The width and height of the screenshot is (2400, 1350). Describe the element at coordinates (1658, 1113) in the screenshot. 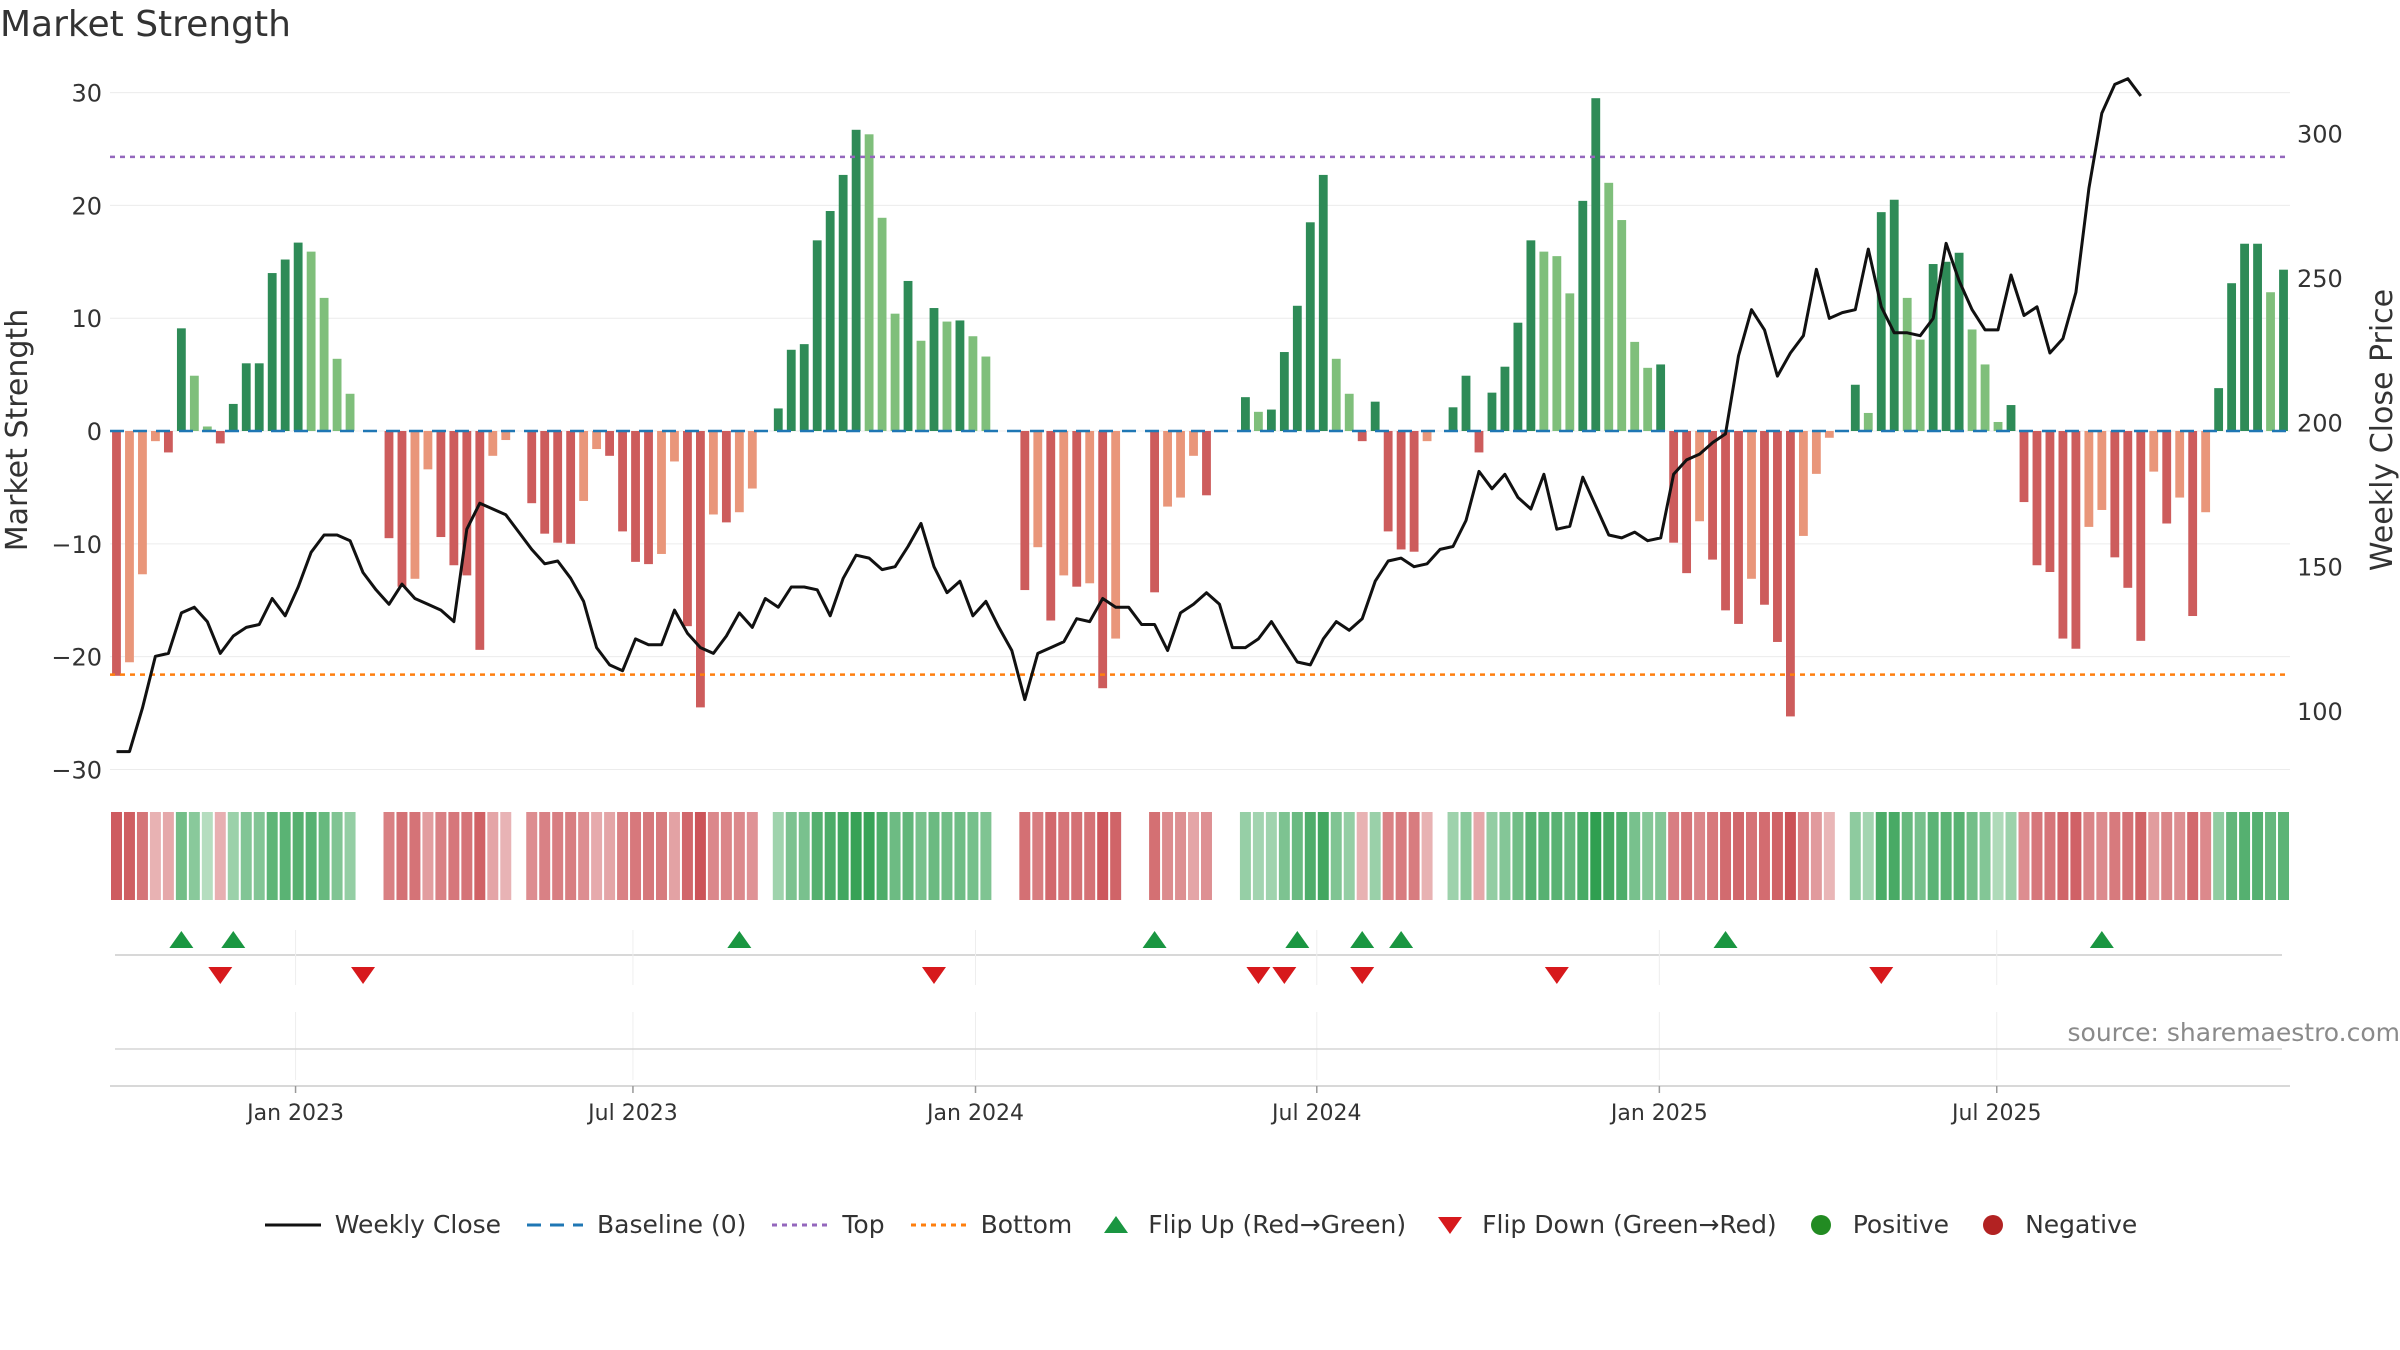

I see `x-tick-label: Jan 2025` at that location.